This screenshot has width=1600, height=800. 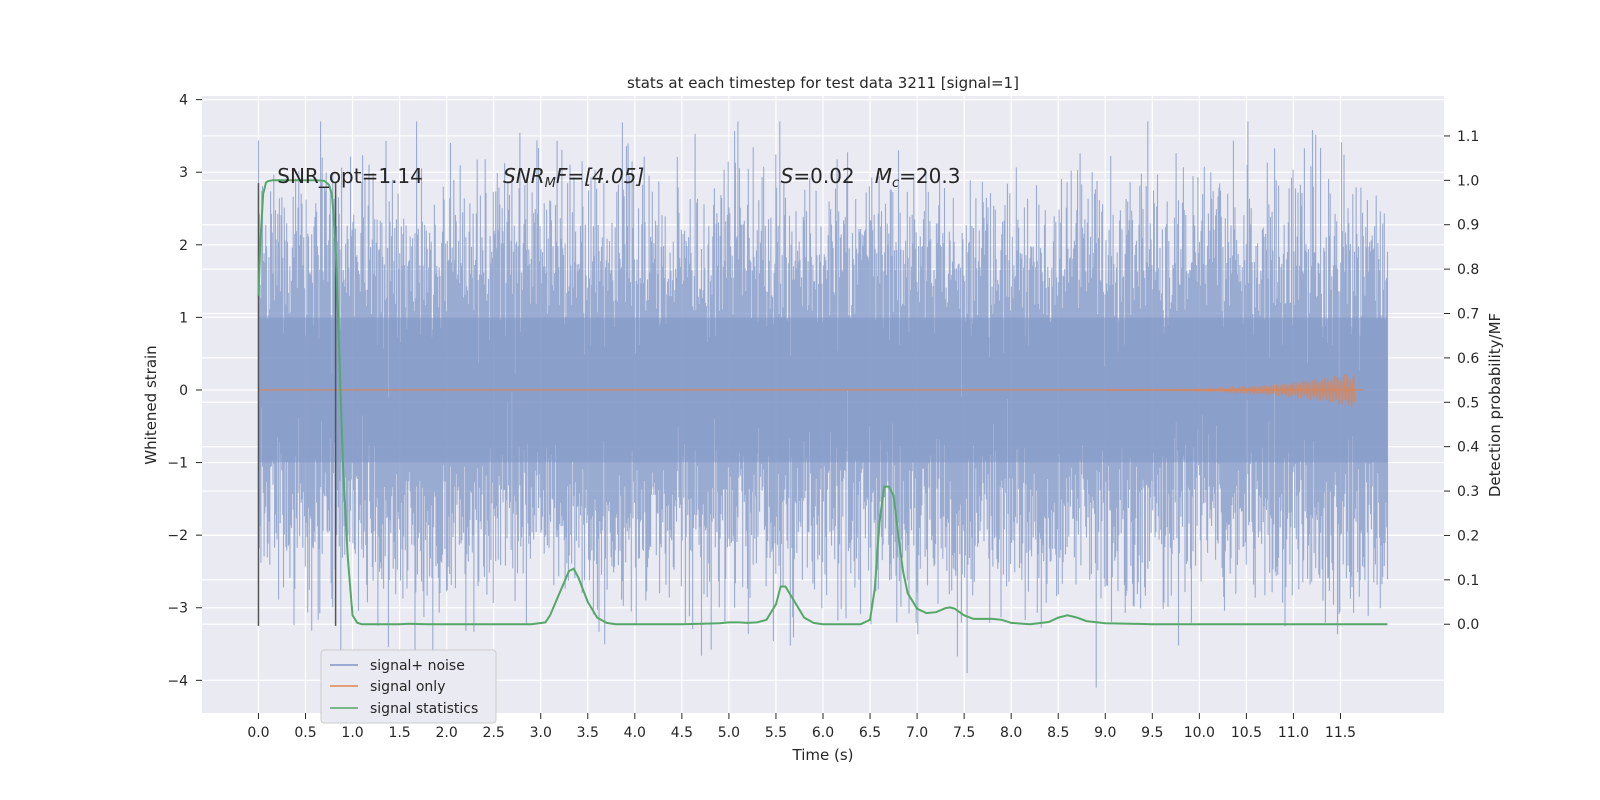 What do you see at coordinates (424, 709) in the screenshot?
I see `legend-label-signal-statistics: signal statistics` at bounding box center [424, 709].